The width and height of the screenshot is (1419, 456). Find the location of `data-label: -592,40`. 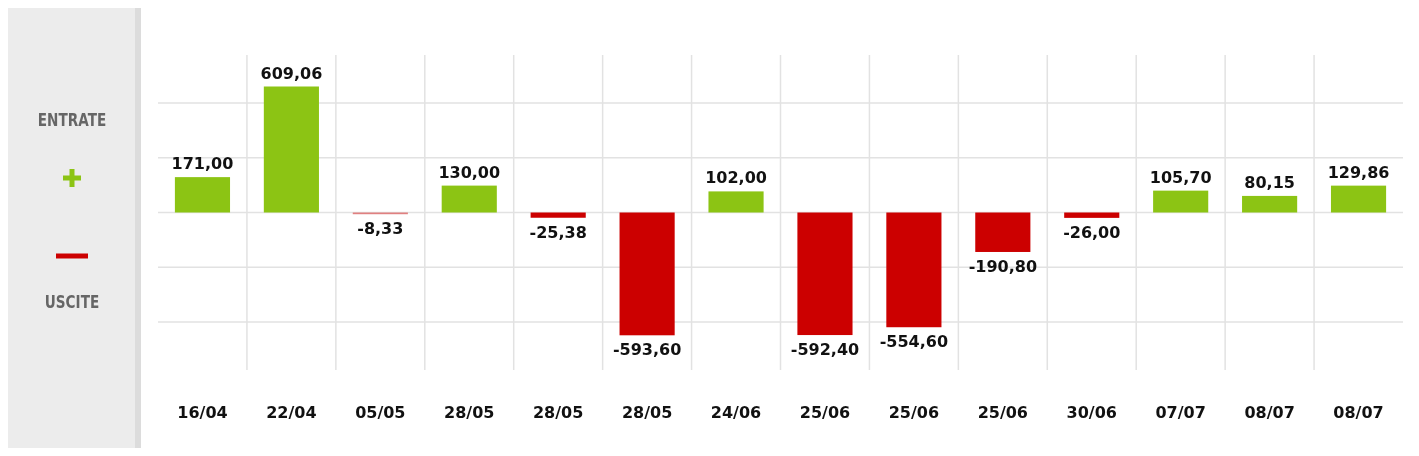

data-label: -592,40 is located at coordinates (825, 350).